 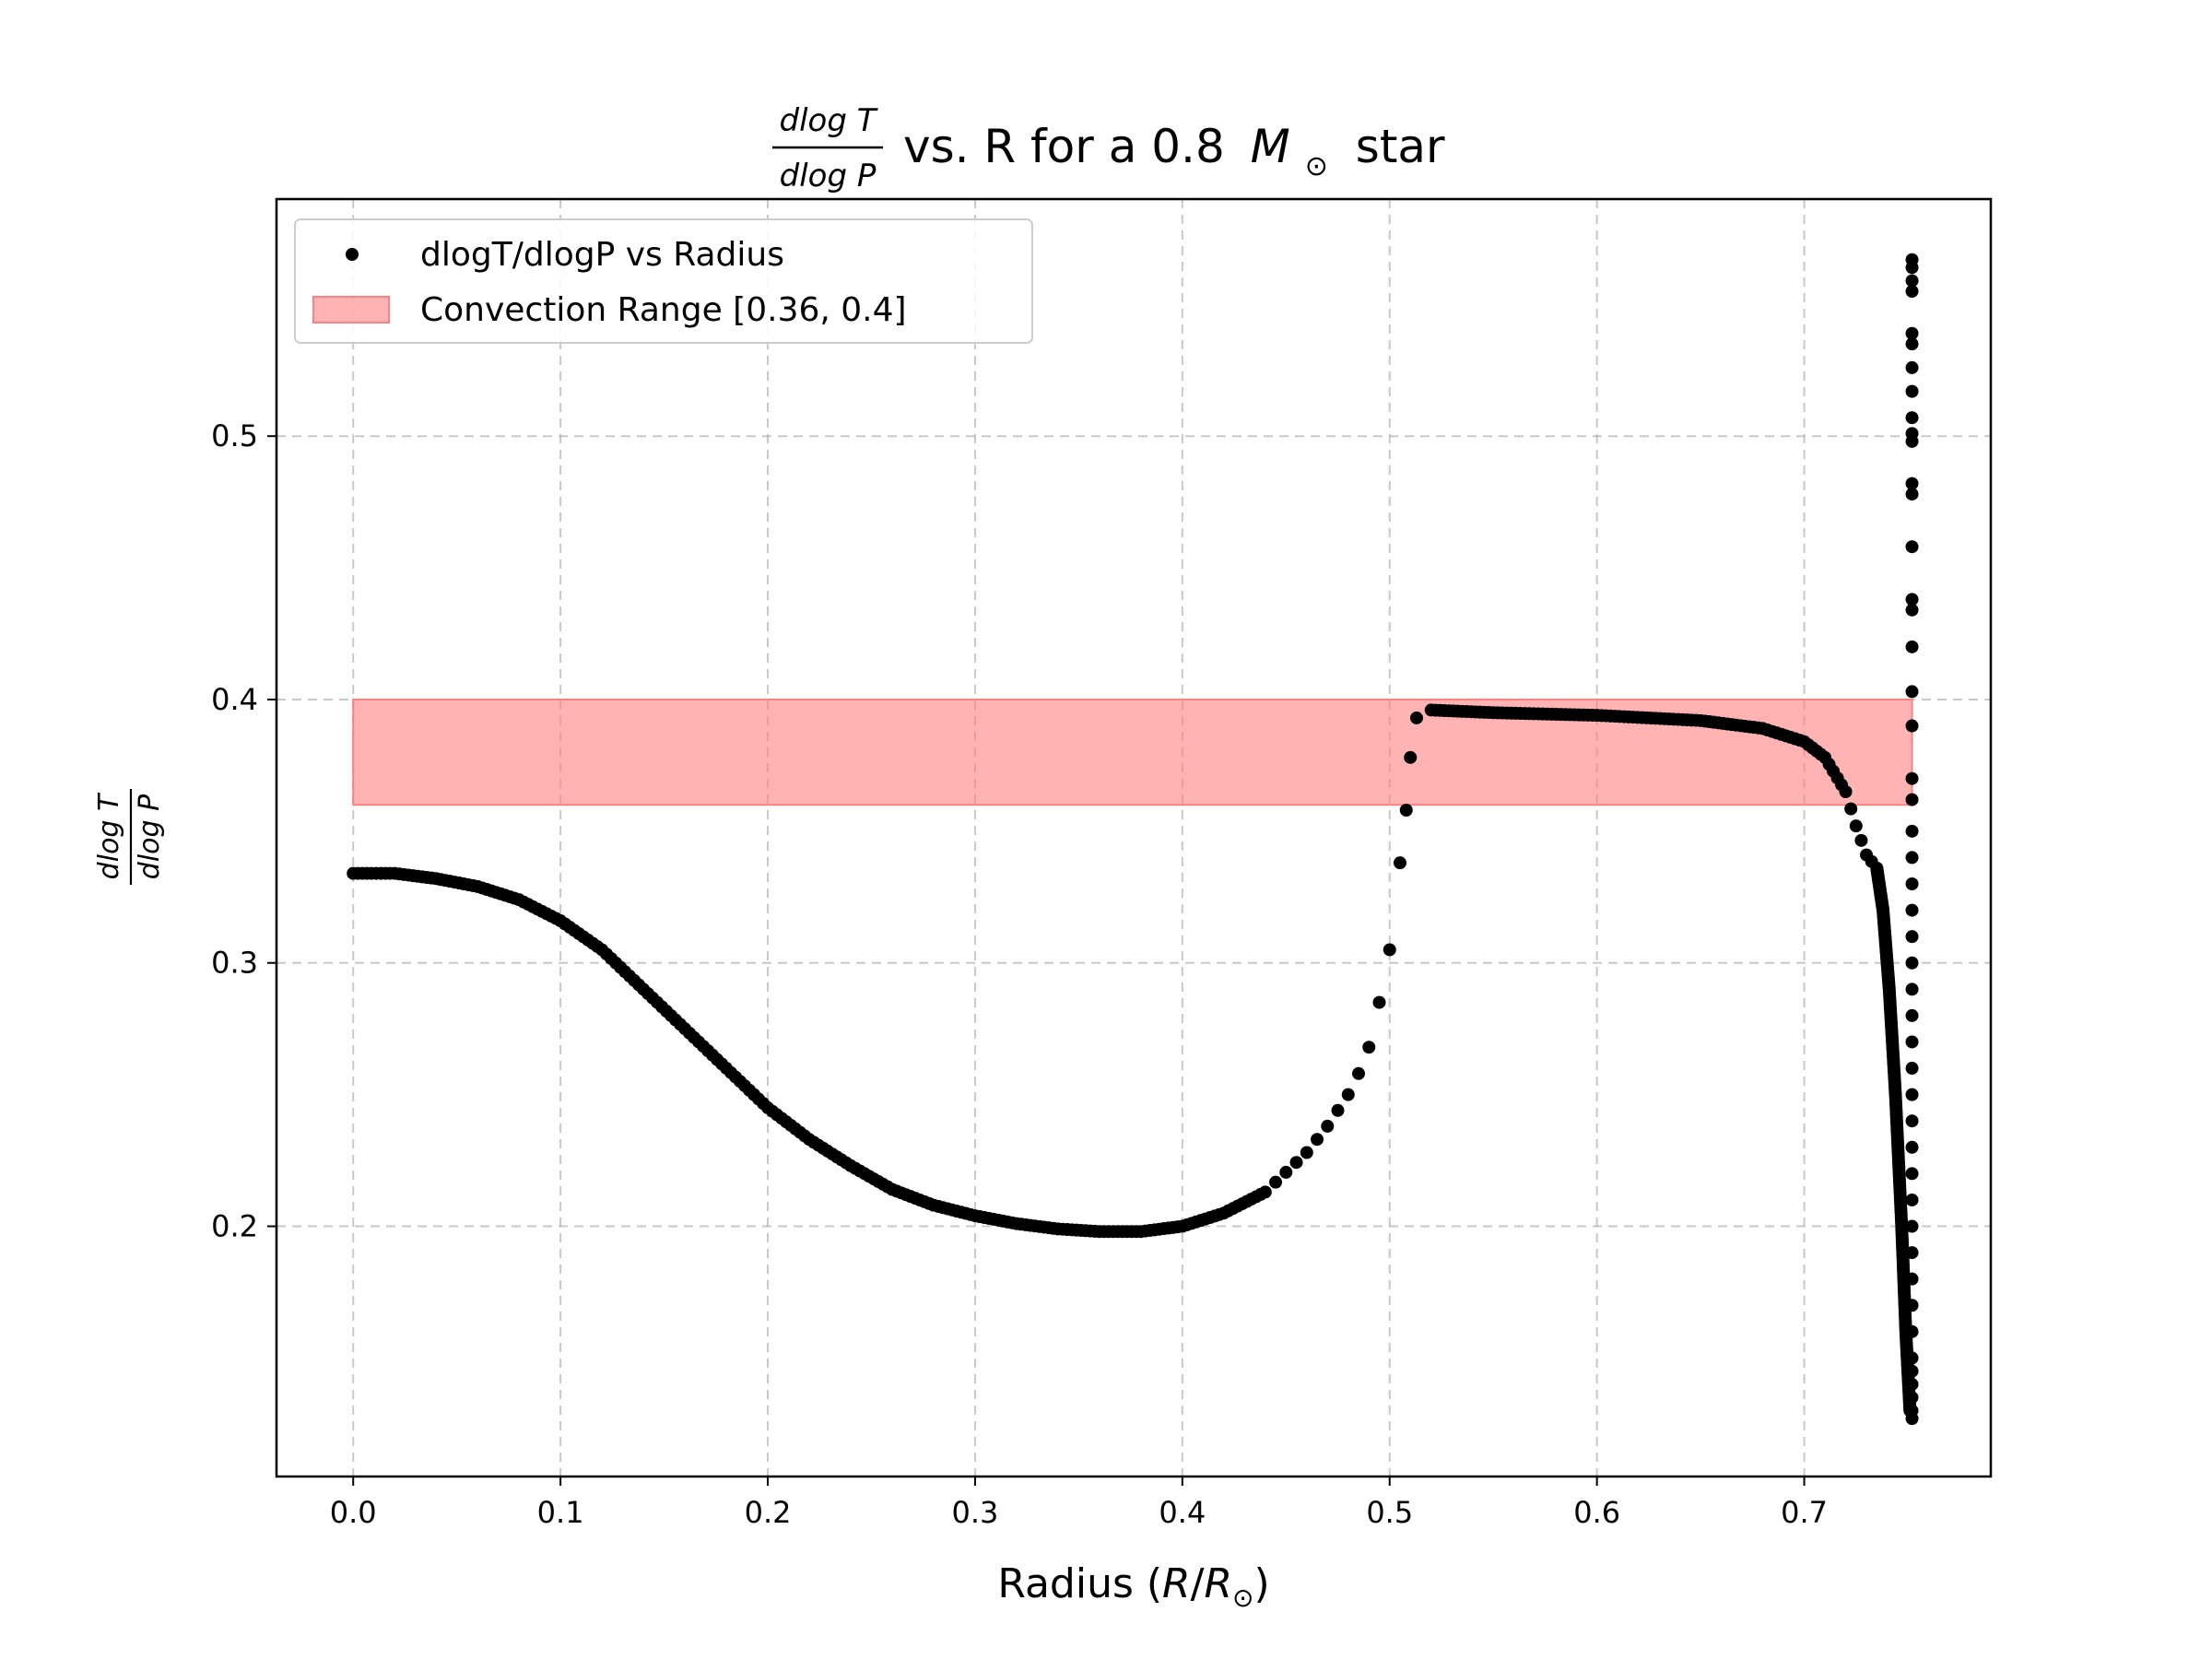 I want to click on y-axis-ticks: 0.2 0.3 0.4 0.5, so click(x=243, y=831).